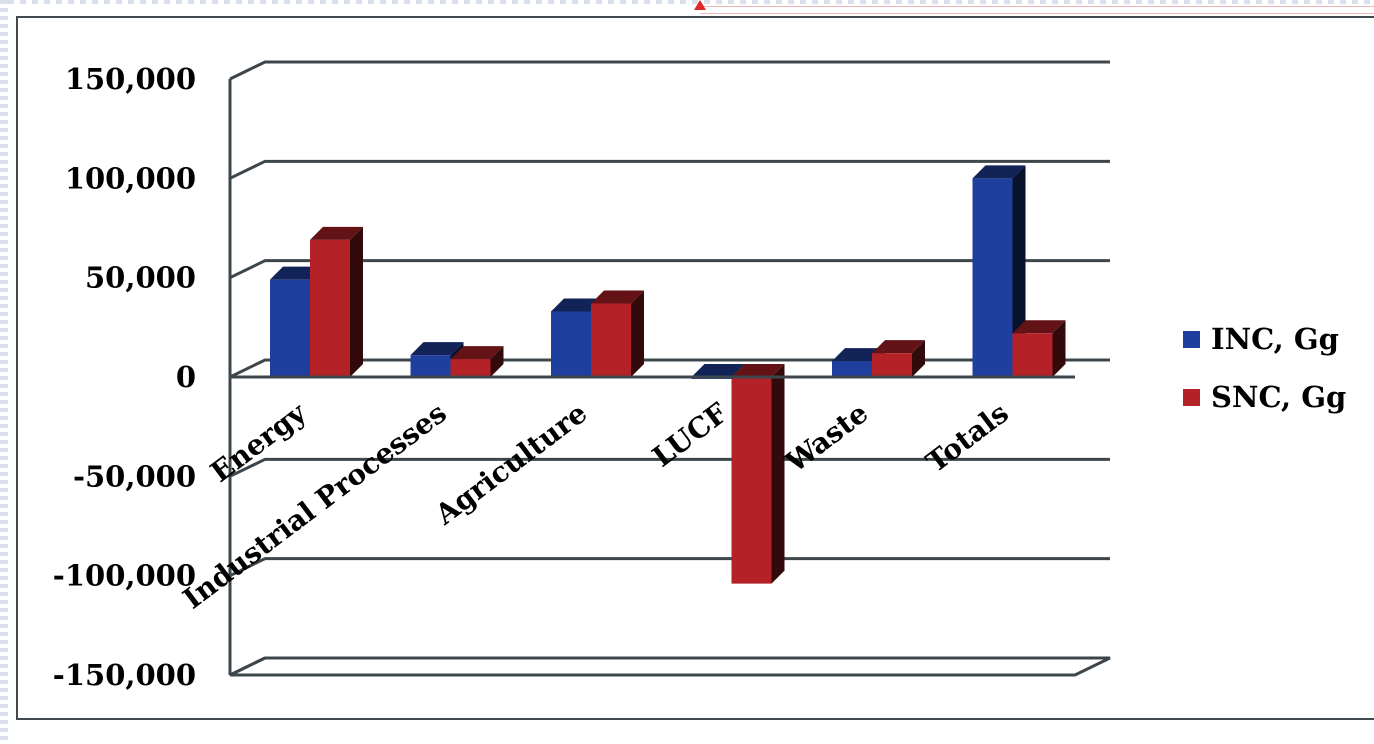 The height and width of the screenshot is (744, 1374). I want to click on insertion-marker-icon, so click(700, 5).